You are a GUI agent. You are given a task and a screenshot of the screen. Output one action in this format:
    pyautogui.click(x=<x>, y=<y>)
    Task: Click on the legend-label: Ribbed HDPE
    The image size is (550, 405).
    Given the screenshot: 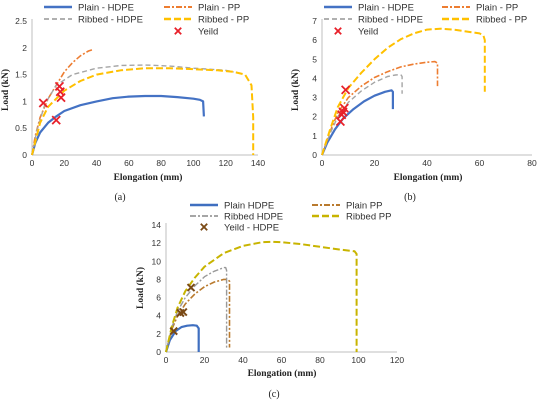 What is the action you would take?
    pyautogui.click(x=253, y=217)
    